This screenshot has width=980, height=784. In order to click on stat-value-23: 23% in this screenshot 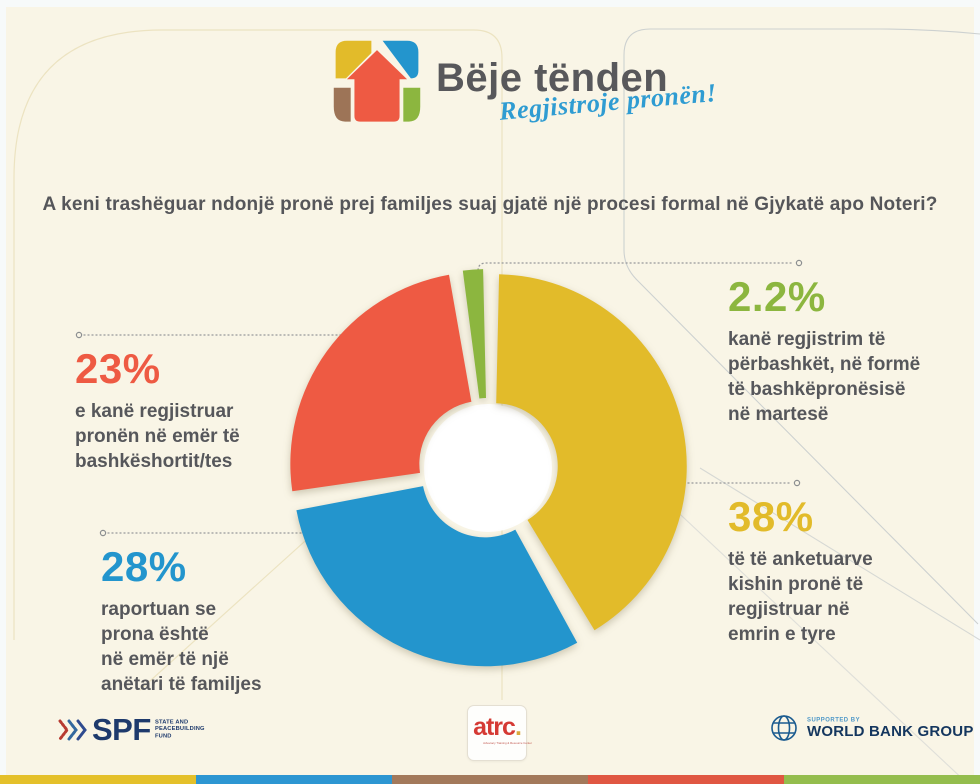, I will do `click(118, 368)`.